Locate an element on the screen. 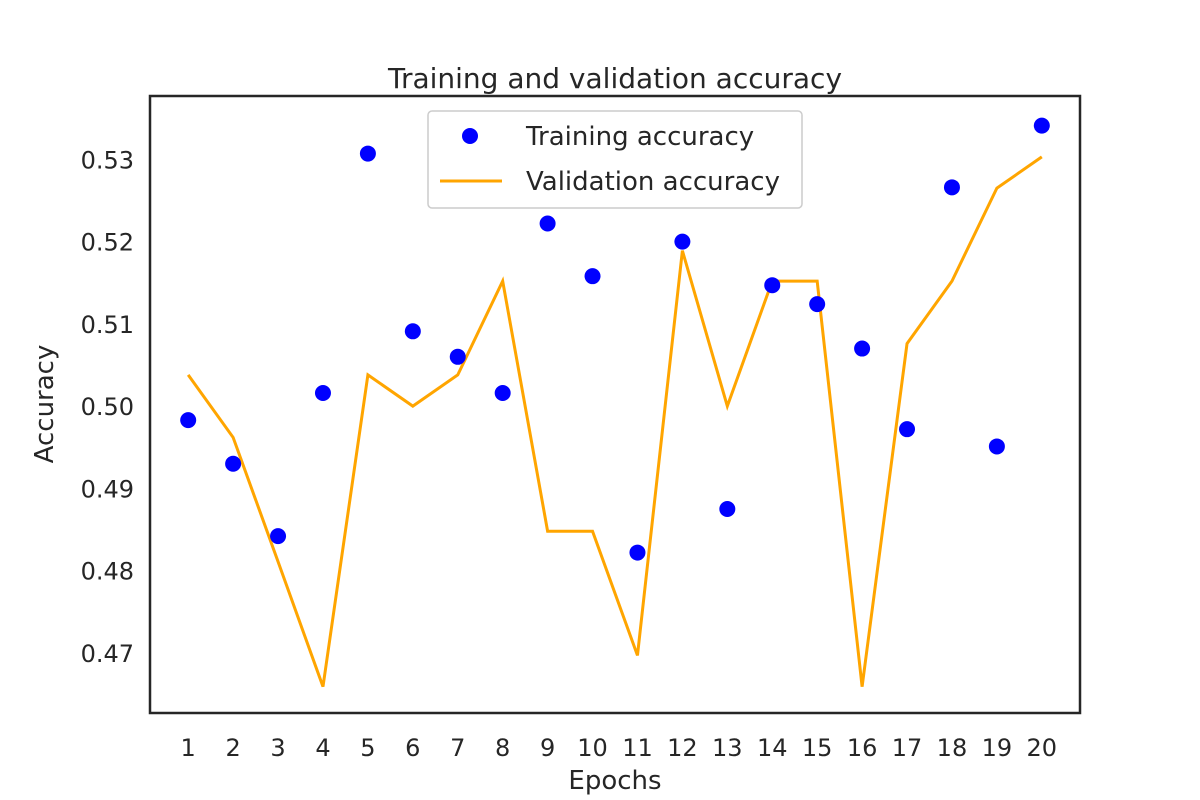  chart-title: Training and validation accuracy is located at coordinates (614, 78).